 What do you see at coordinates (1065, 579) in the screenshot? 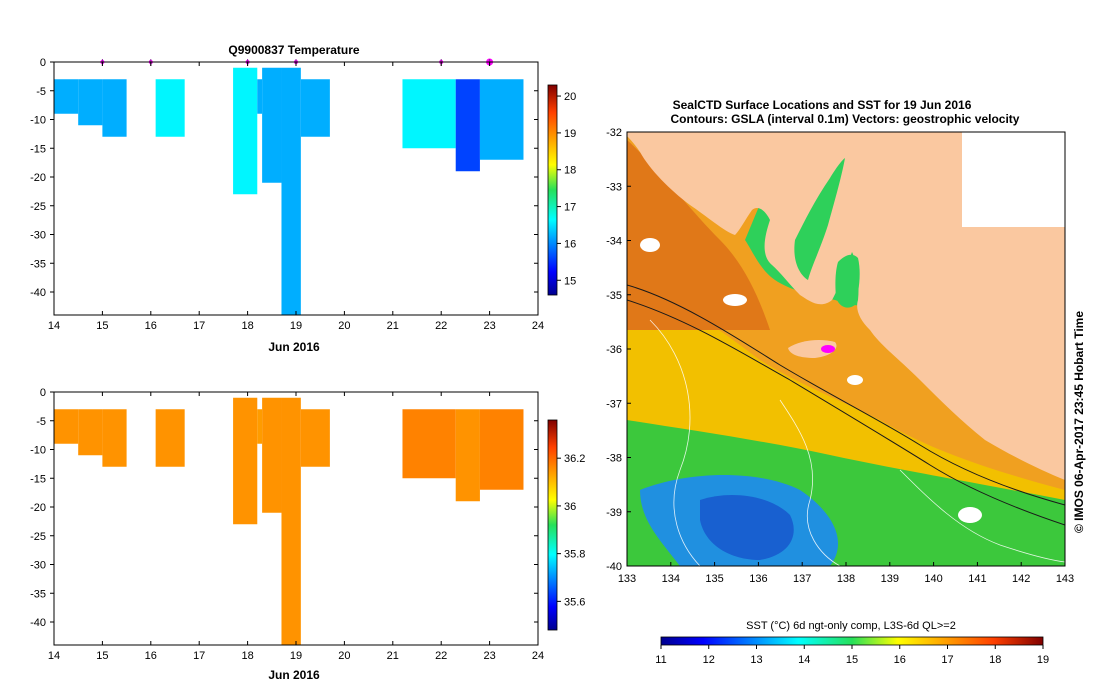
I see `lon-tick-label: 143` at bounding box center [1065, 579].